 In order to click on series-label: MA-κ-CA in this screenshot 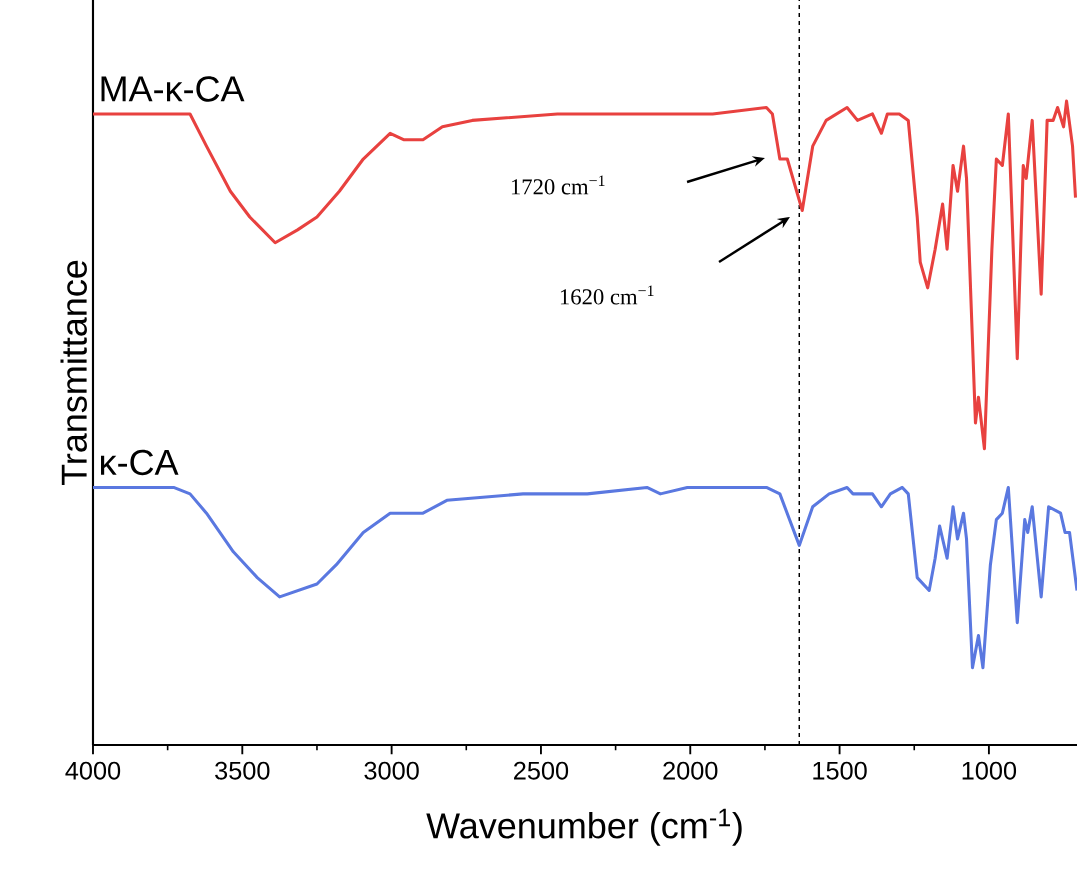, I will do `click(173, 89)`.